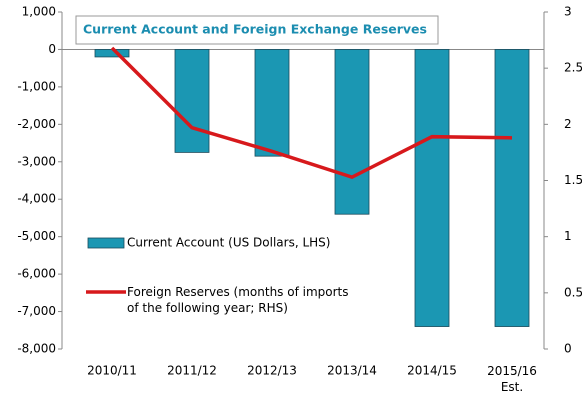 The height and width of the screenshot is (401, 582). I want to click on title-box, so click(257, 30).